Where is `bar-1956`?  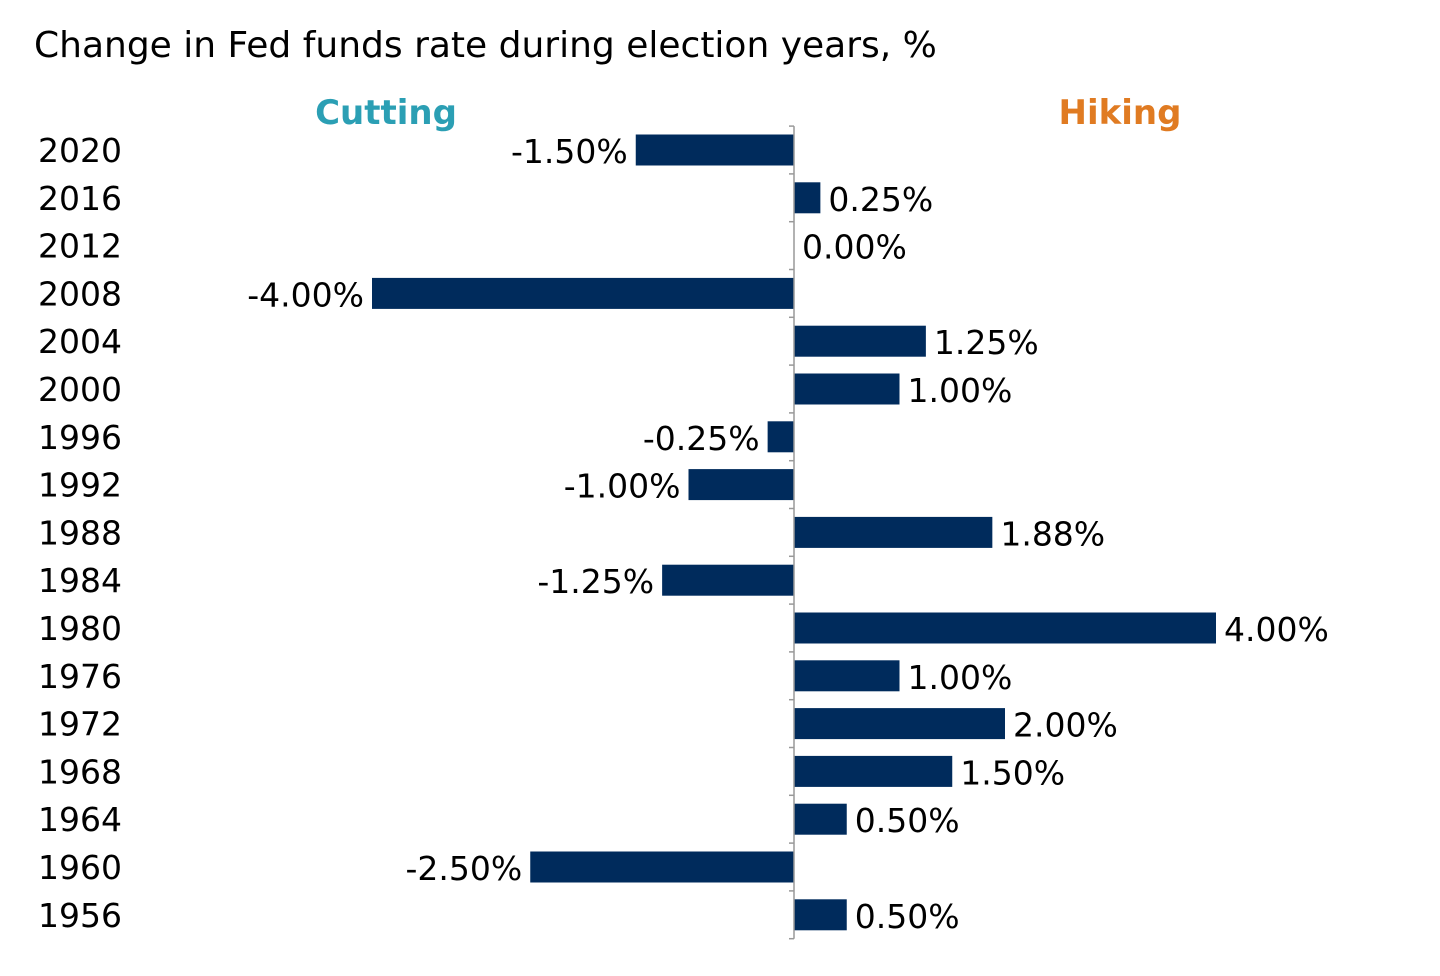 bar-1956 is located at coordinates (820, 915).